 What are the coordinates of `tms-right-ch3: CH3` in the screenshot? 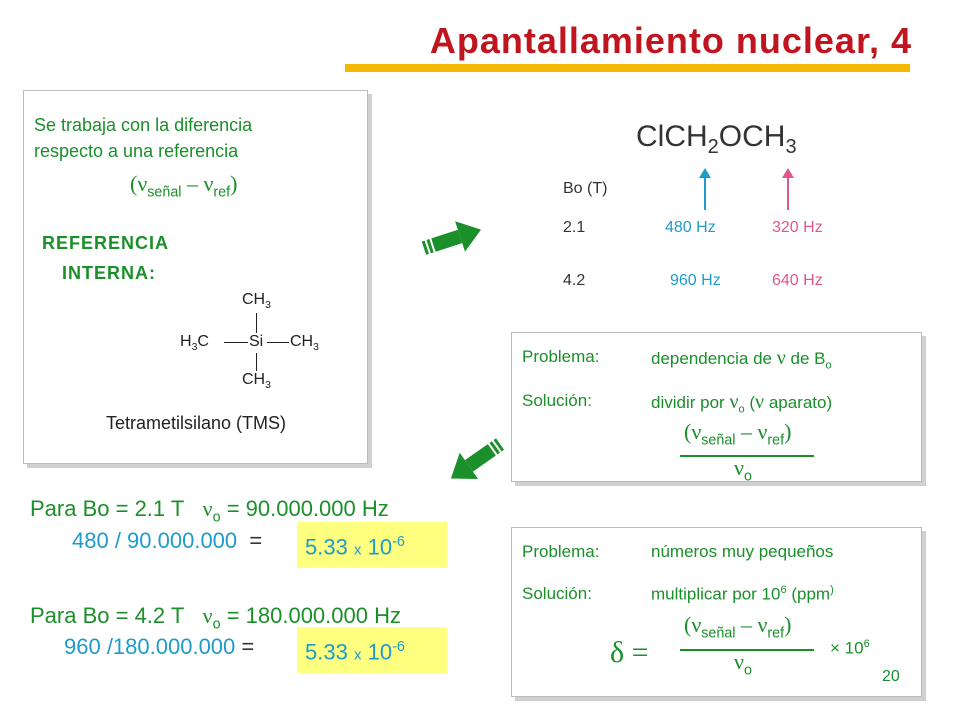 It's located at (304, 343).